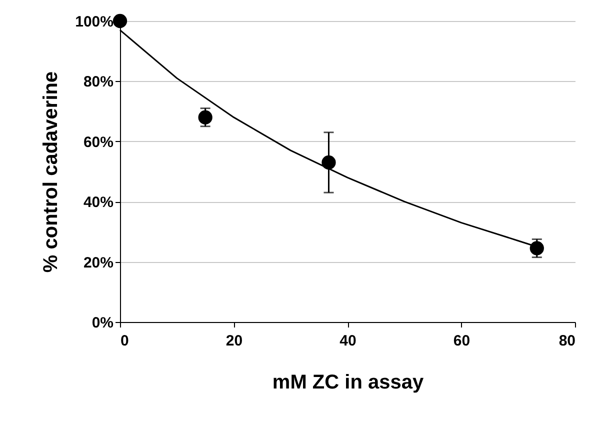  Describe the element at coordinates (98, 263) in the screenshot. I see `y-tick-label: 20%` at that location.